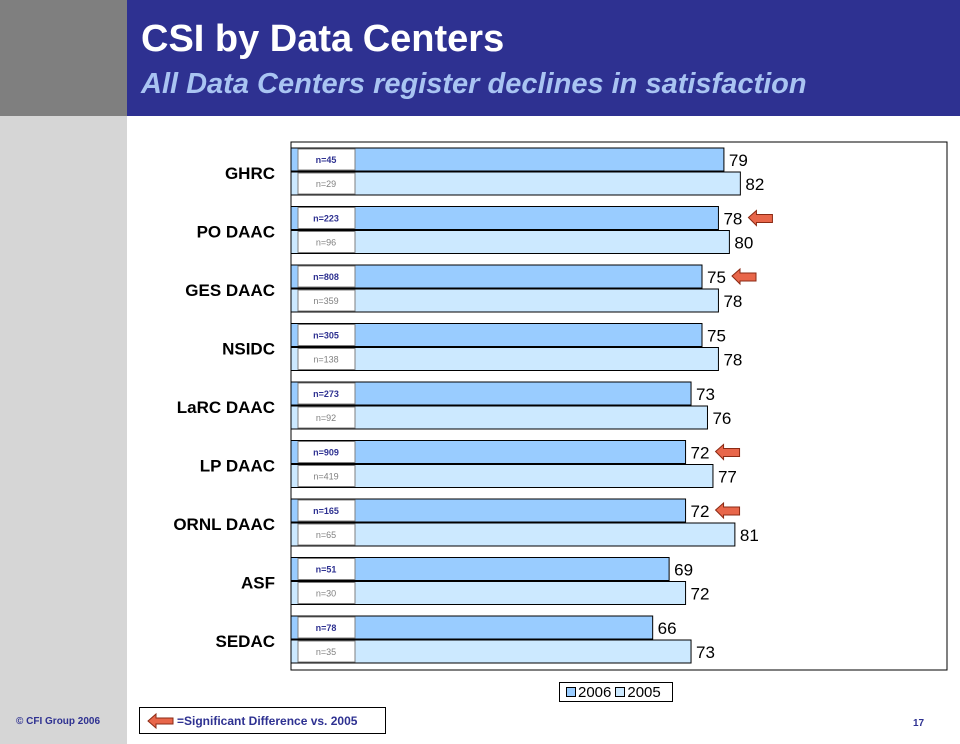 The width and height of the screenshot is (960, 744). Describe the element at coordinates (716, 336) in the screenshot. I see `value-label-2006-nsidc: 75` at that location.